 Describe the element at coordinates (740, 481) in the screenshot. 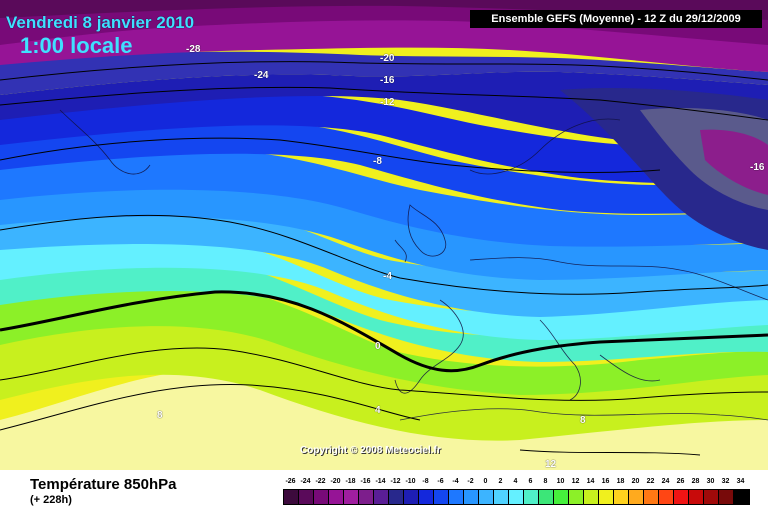

I see `legend-label: 34` at that location.